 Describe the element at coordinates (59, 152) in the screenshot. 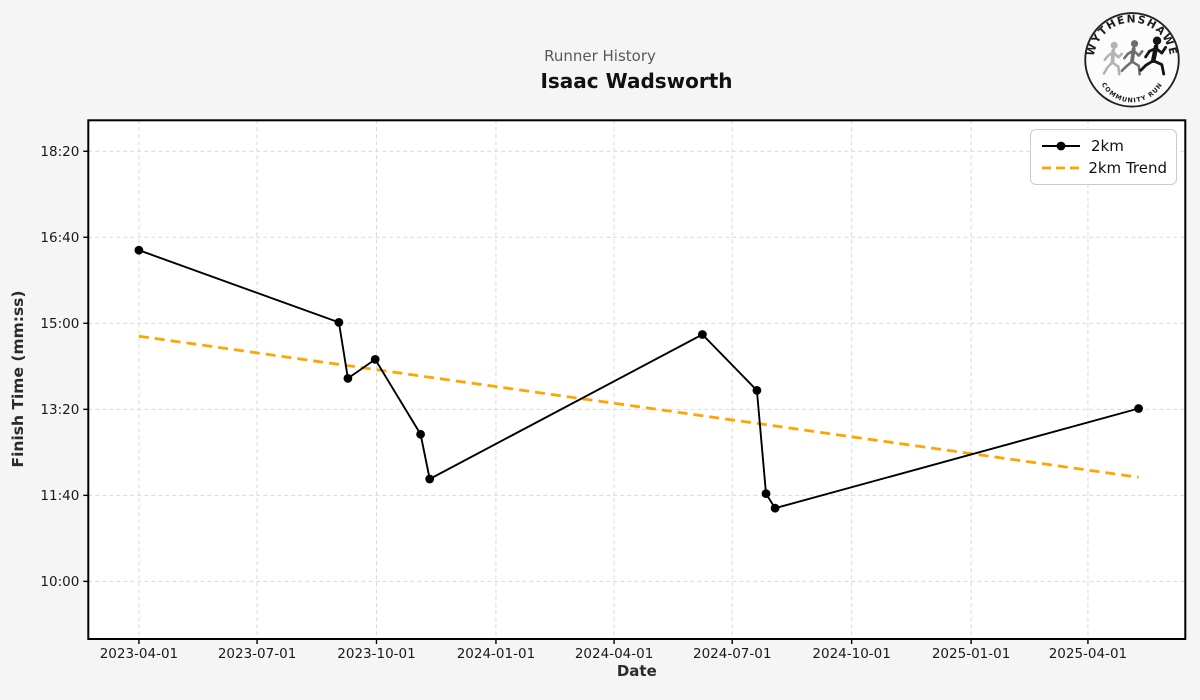

I see `y-tick-label: 18:20` at that location.